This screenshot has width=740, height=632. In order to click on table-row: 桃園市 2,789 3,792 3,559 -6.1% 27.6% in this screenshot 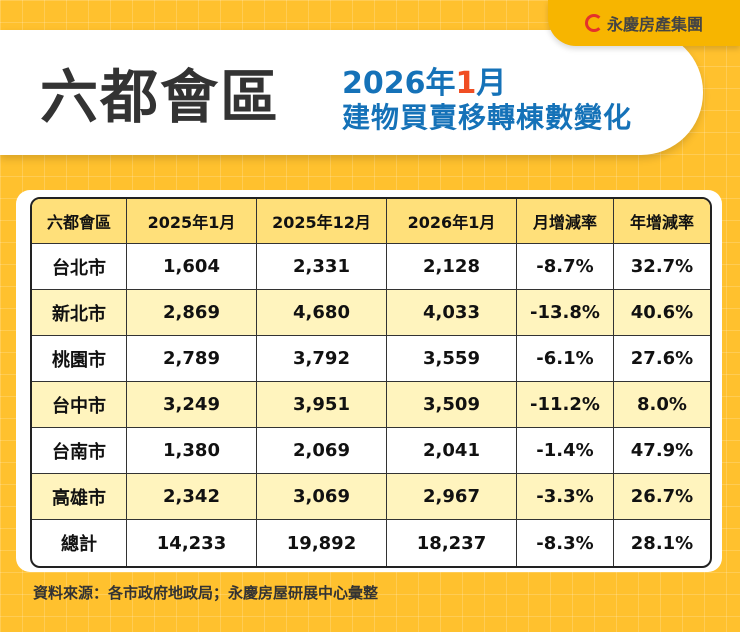, I will do `click(371, 359)`.